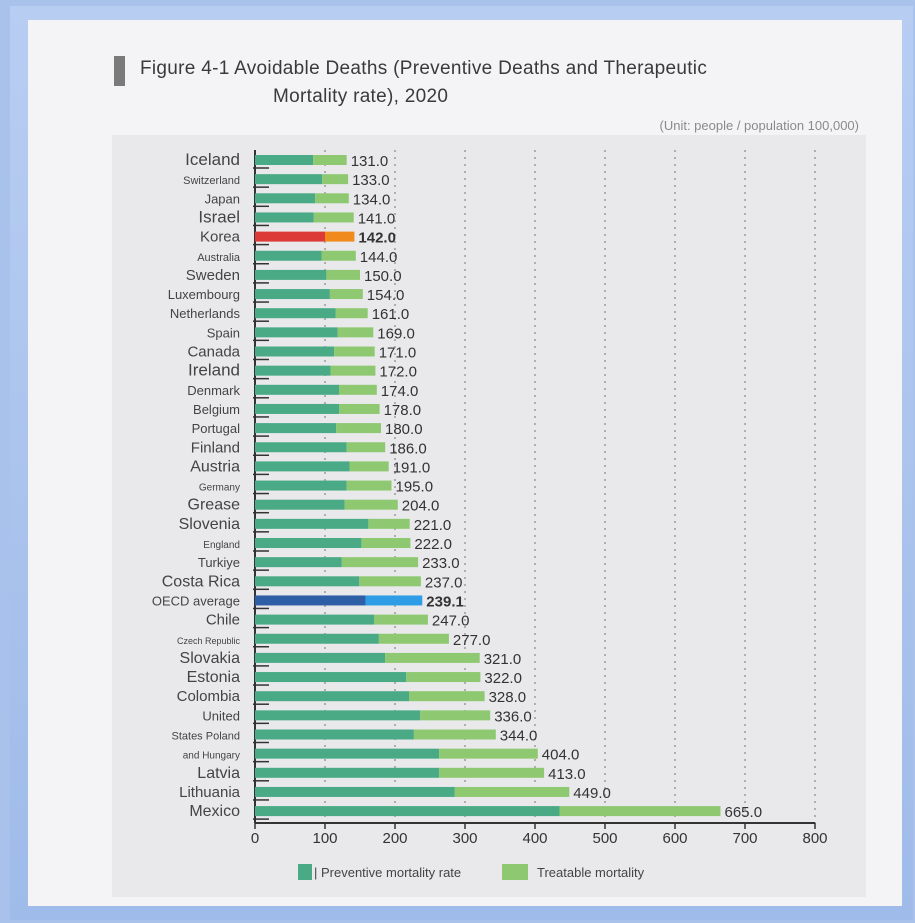 Image resolution: width=915 pixels, height=923 pixels. What do you see at coordinates (674, 838) in the screenshot?
I see `x-tick-label: 600` at bounding box center [674, 838].